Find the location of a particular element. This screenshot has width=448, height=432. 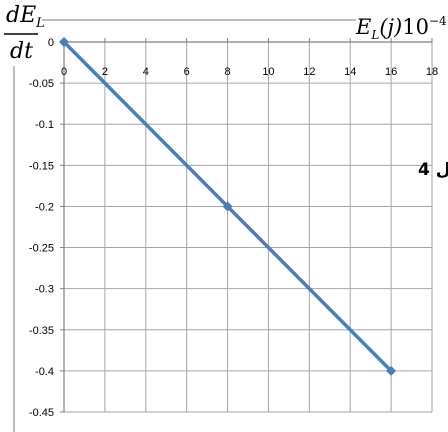

y-label-denominator: dt is located at coordinates (21, 51).